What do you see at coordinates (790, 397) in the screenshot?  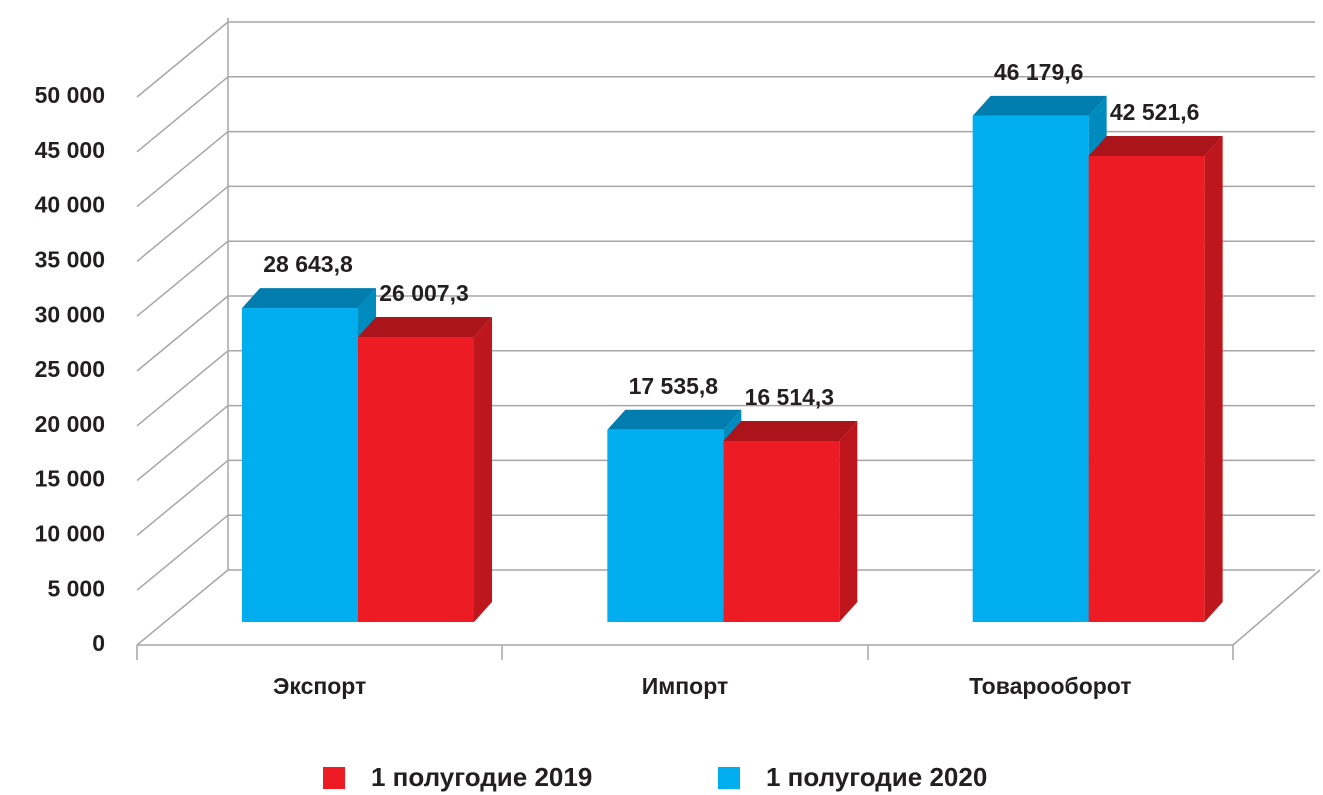 I see `value-label: 16 514,3` at bounding box center [790, 397].